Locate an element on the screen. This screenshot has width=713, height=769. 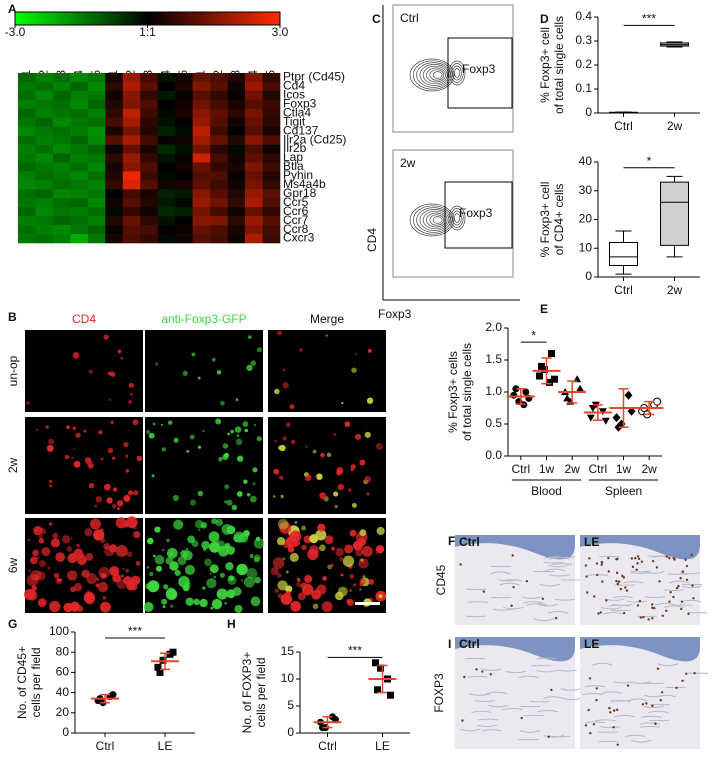
panel-label: A is located at coordinates (12, 9).